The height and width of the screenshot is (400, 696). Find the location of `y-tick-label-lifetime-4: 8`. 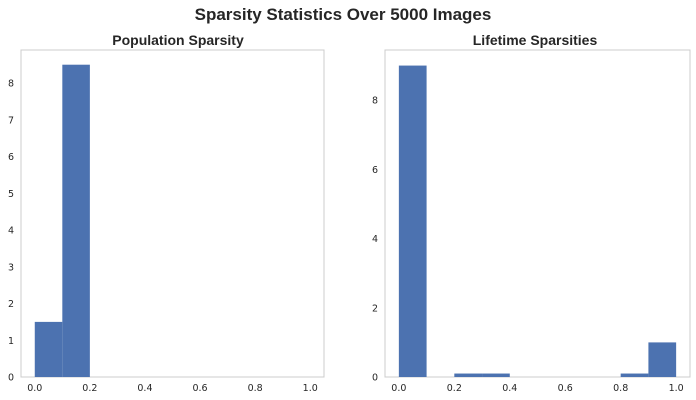

y-tick-label-lifetime-4: 8 is located at coordinates (375, 101).